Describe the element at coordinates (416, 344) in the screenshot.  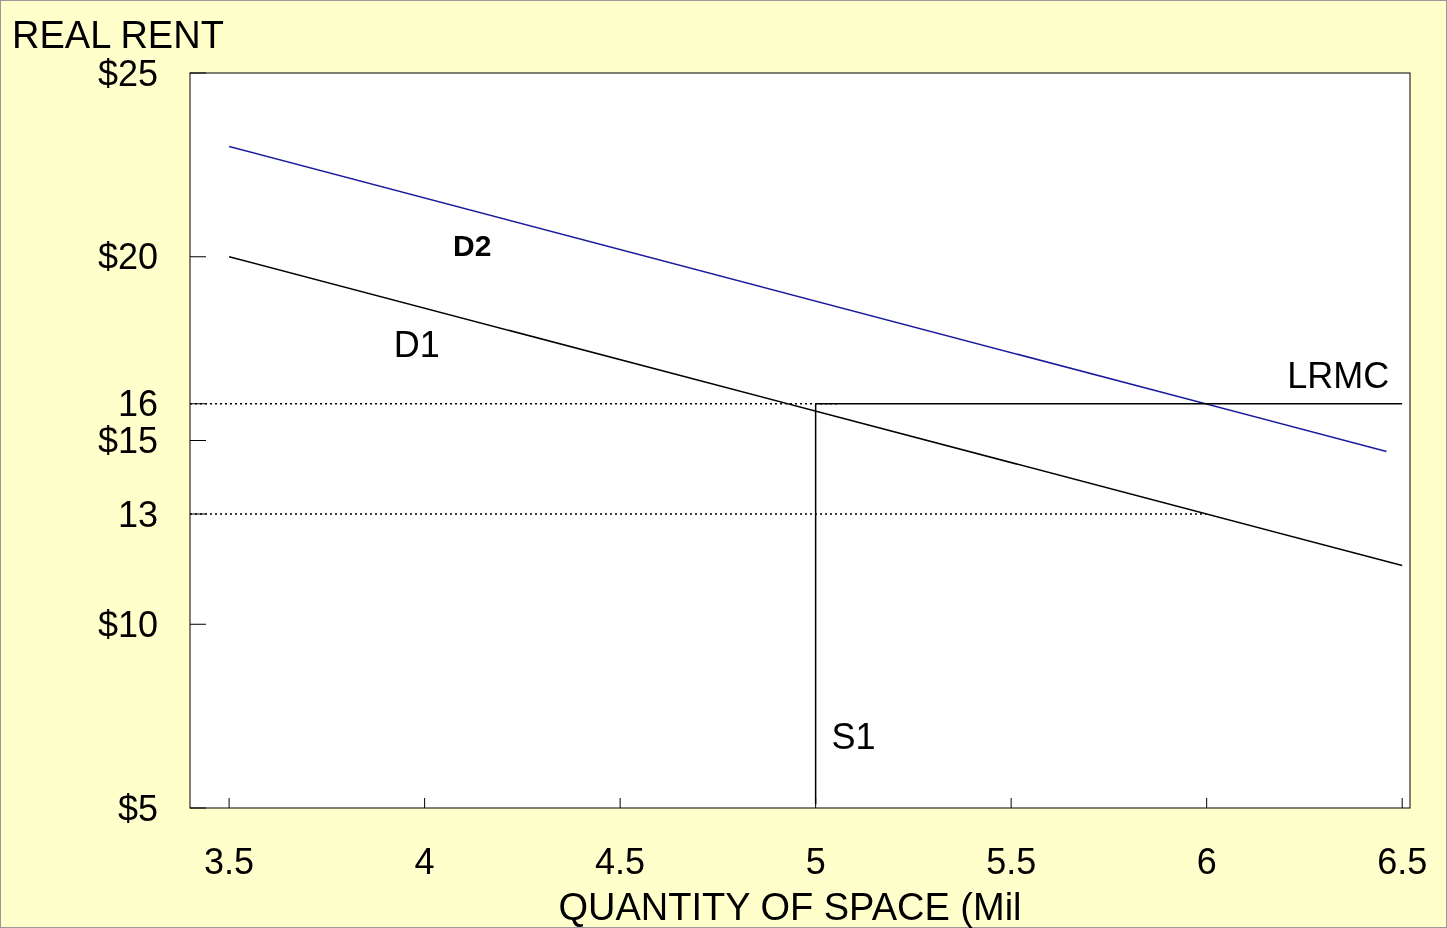
I see `series-label: D1` at that location.